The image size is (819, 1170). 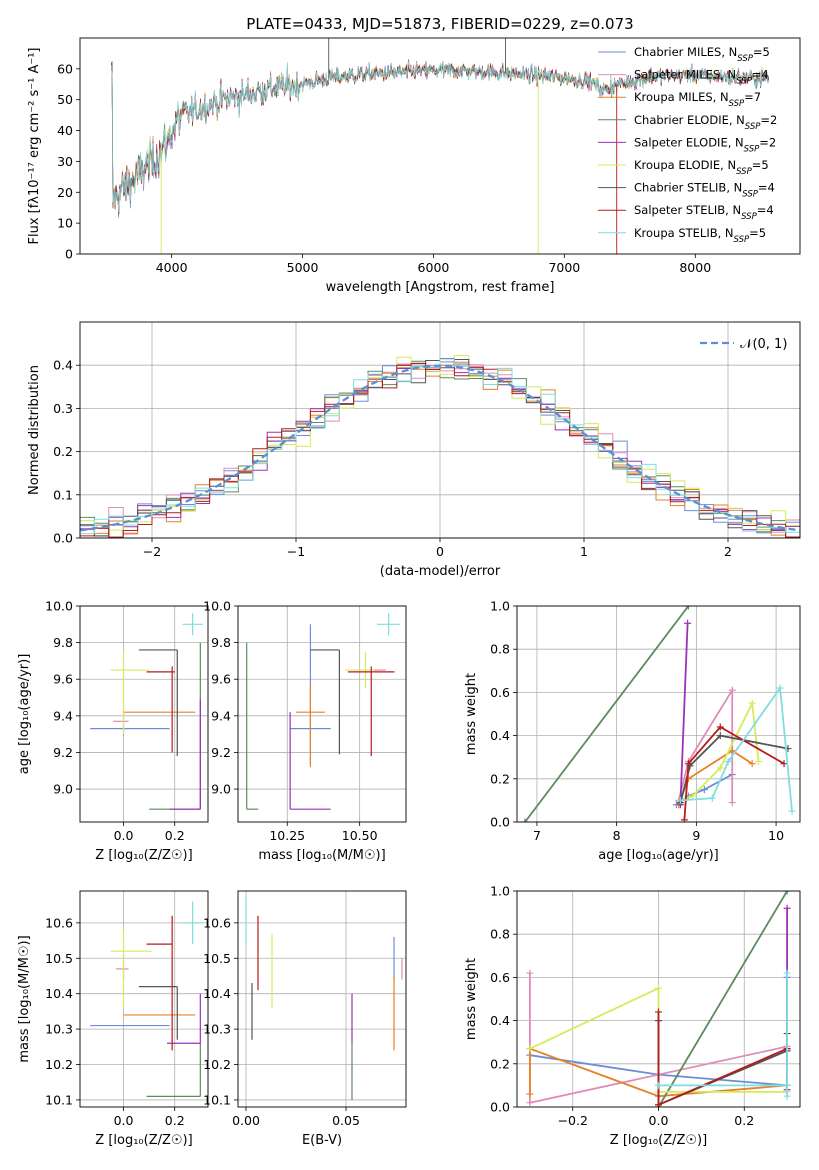 I want to click on legend-entry: Chabrier STELIB, NSSP=4, so click(x=704, y=190).